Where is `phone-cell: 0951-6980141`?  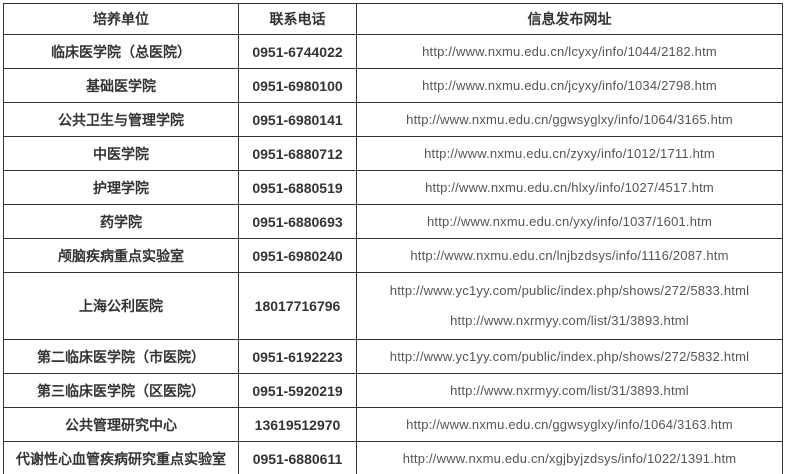
phone-cell: 0951-6980141 is located at coordinates (297, 119).